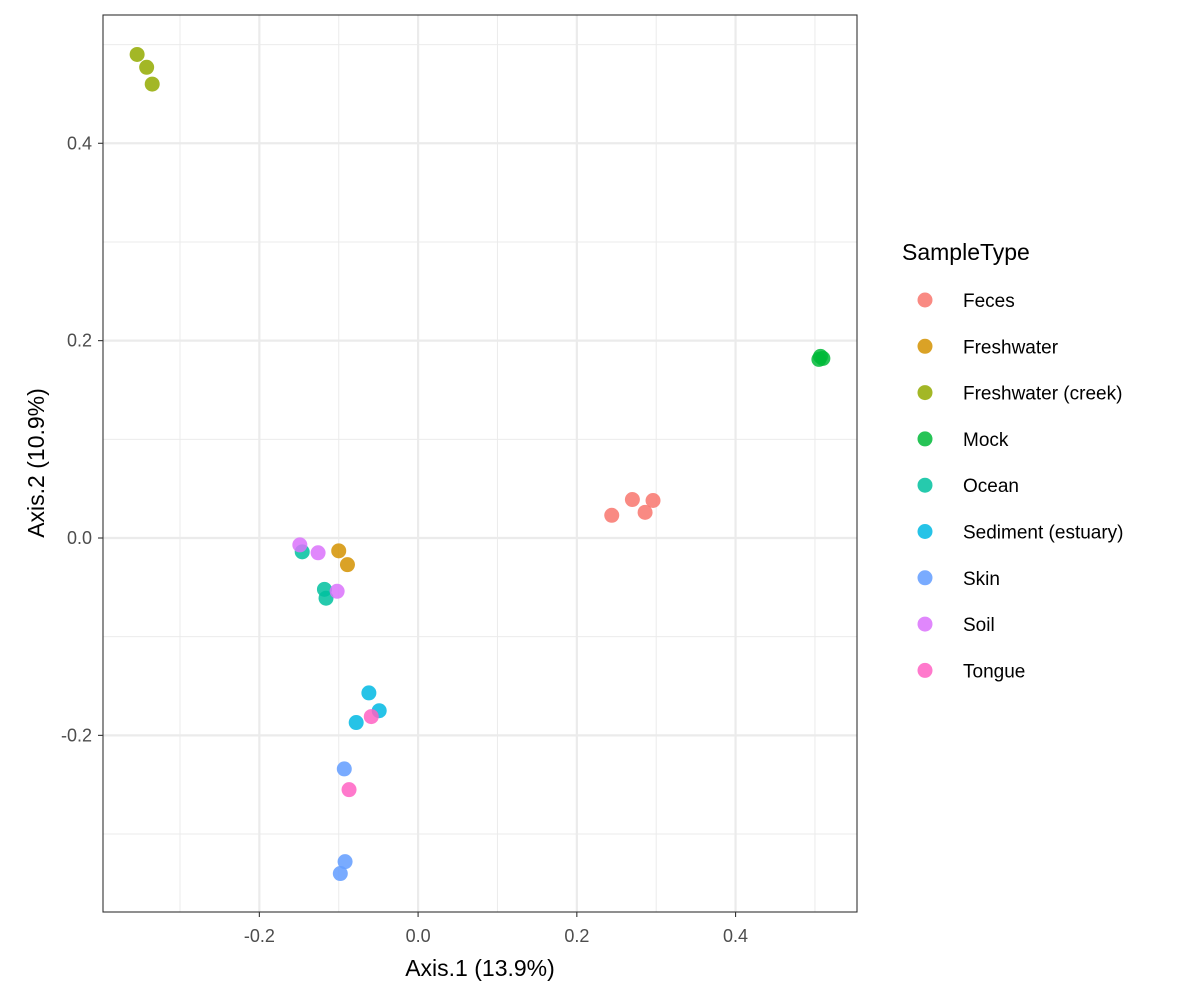  What do you see at coordinates (79, 143) in the screenshot?
I see `y-tick-label: 0.4` at bounding box center [79, 143].